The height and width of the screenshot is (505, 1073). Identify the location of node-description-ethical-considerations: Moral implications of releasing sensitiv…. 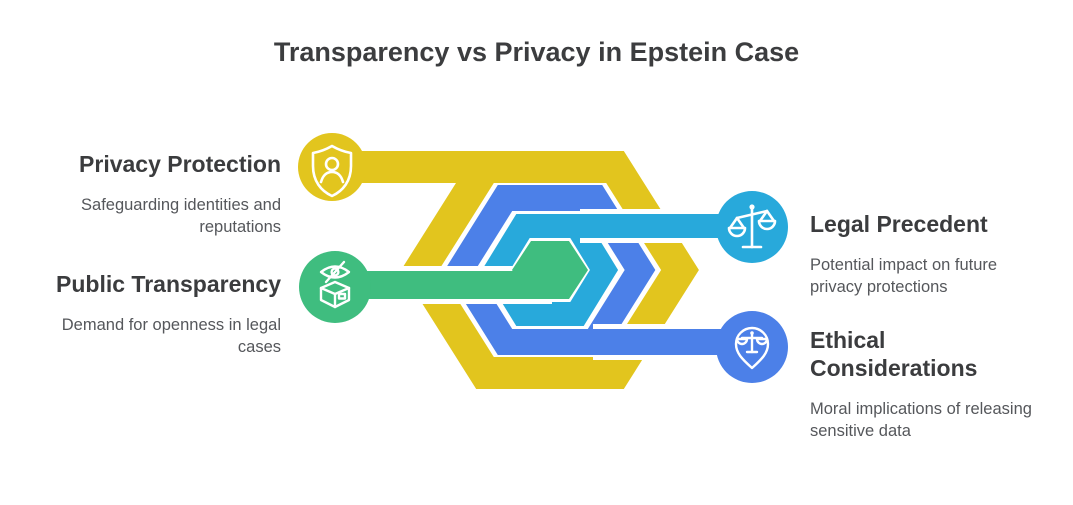
(921, 420).